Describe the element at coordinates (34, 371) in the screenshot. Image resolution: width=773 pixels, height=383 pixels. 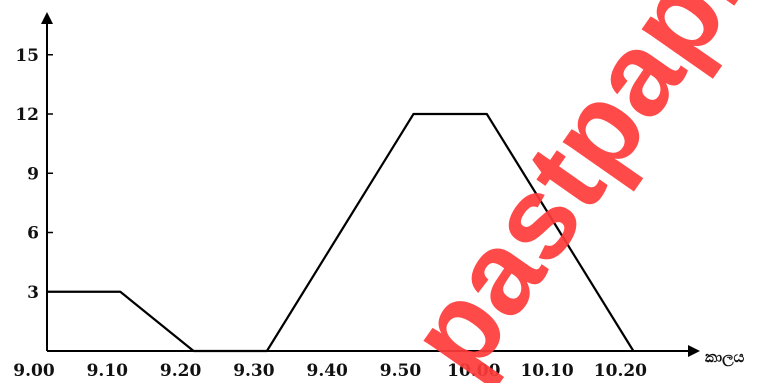
I see `x-tick-label: 9.00` at that location.